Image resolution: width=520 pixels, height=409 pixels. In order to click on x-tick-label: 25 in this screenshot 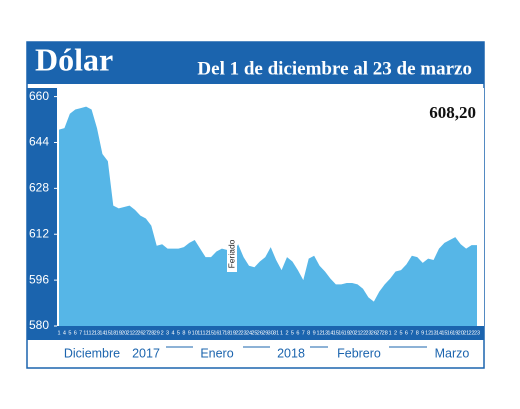, I will do `click(254, 333)`.